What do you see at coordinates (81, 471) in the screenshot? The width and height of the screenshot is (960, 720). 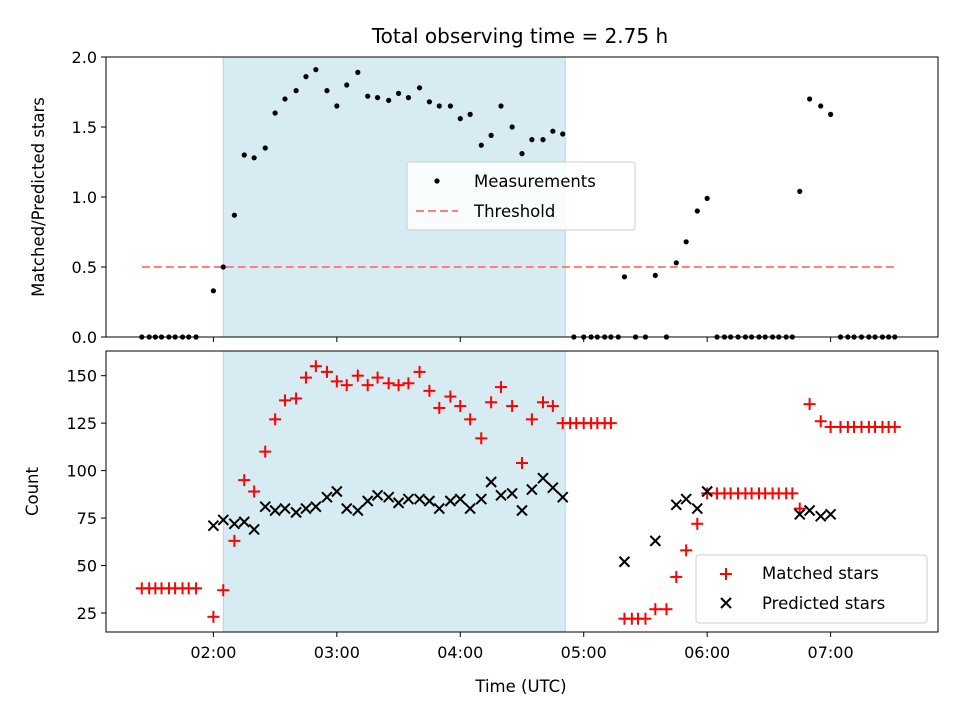 I see `bottom-y-tick-label: 100` at bounding box center [81, 471].